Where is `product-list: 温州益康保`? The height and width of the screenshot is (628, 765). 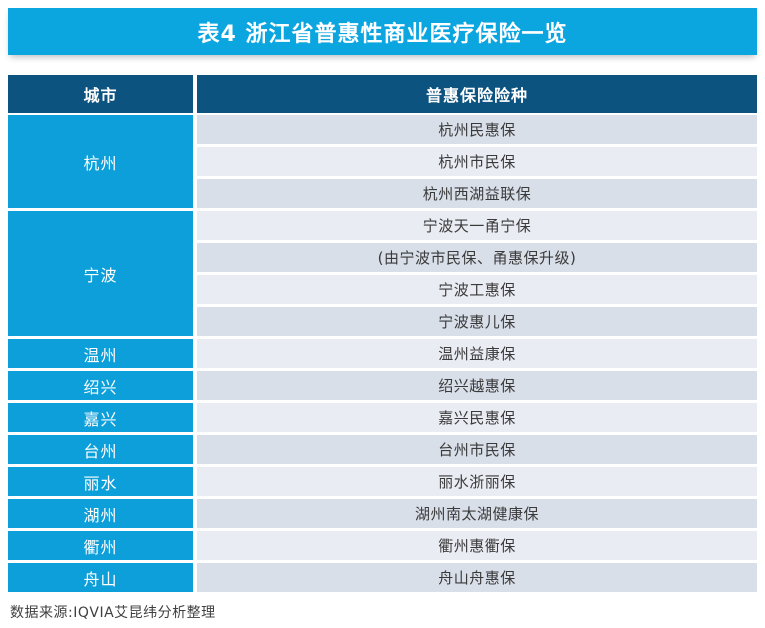
product-list: 温州益康保 is located at coordinates (477, 353).